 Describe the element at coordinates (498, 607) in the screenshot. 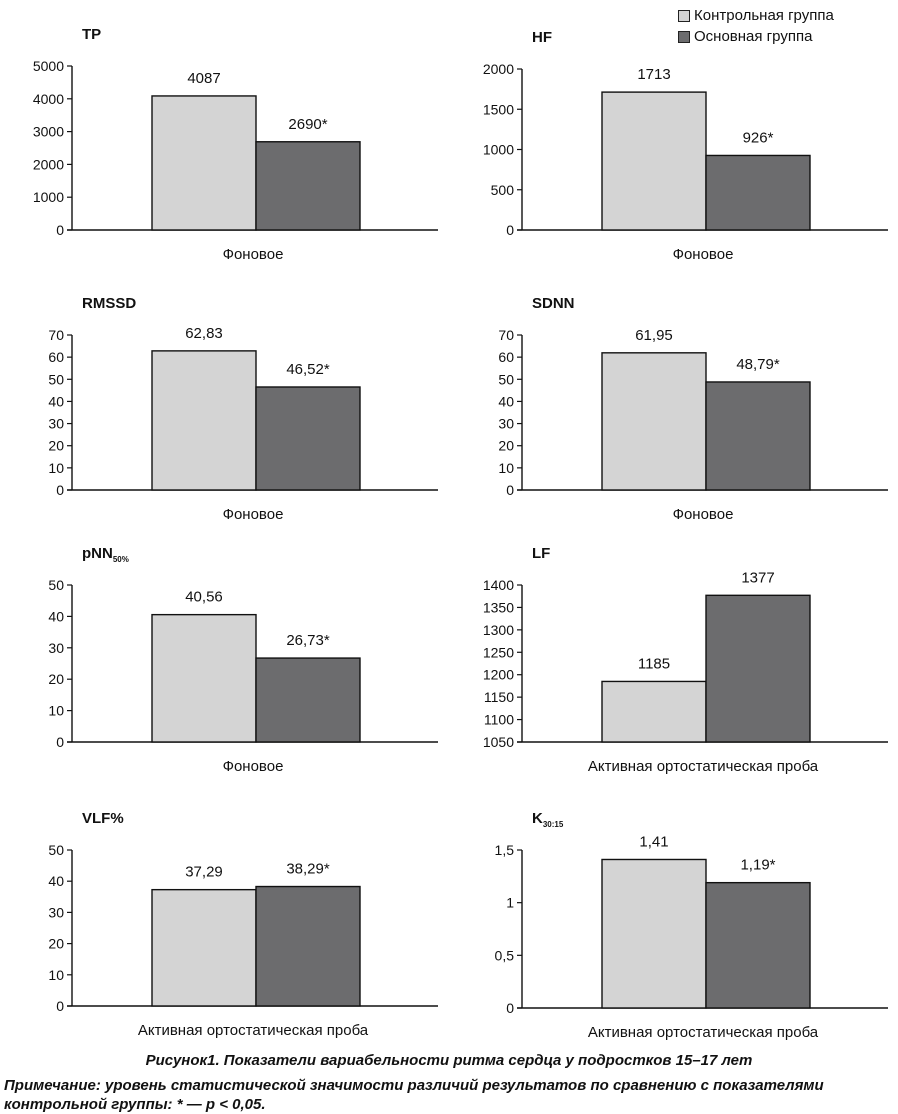

I see `y-tick-label: 1350` at that location.